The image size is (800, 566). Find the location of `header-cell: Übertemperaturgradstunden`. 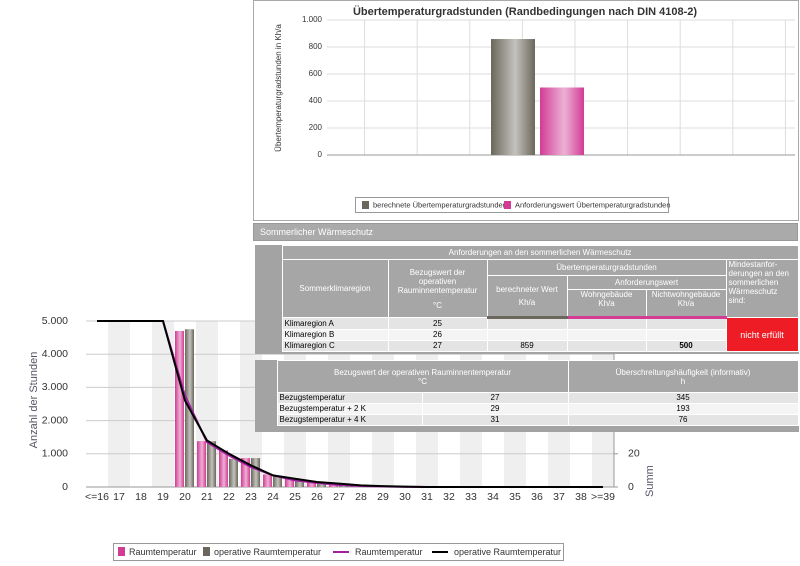

header-cell: Übertemperaturgradstunden is located at coordinates (606, 267).